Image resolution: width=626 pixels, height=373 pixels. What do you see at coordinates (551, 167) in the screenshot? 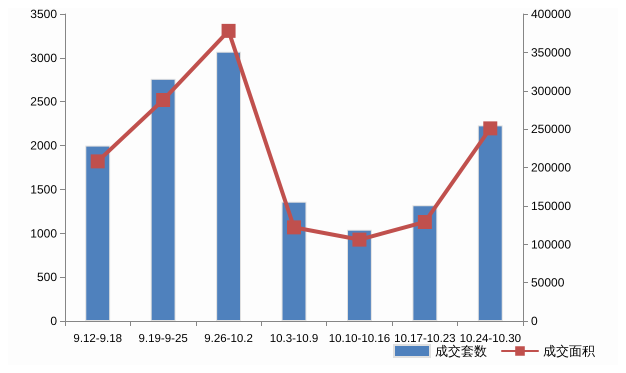
I see `y2-tick-label: 200000` at bounding box center [551, 167].